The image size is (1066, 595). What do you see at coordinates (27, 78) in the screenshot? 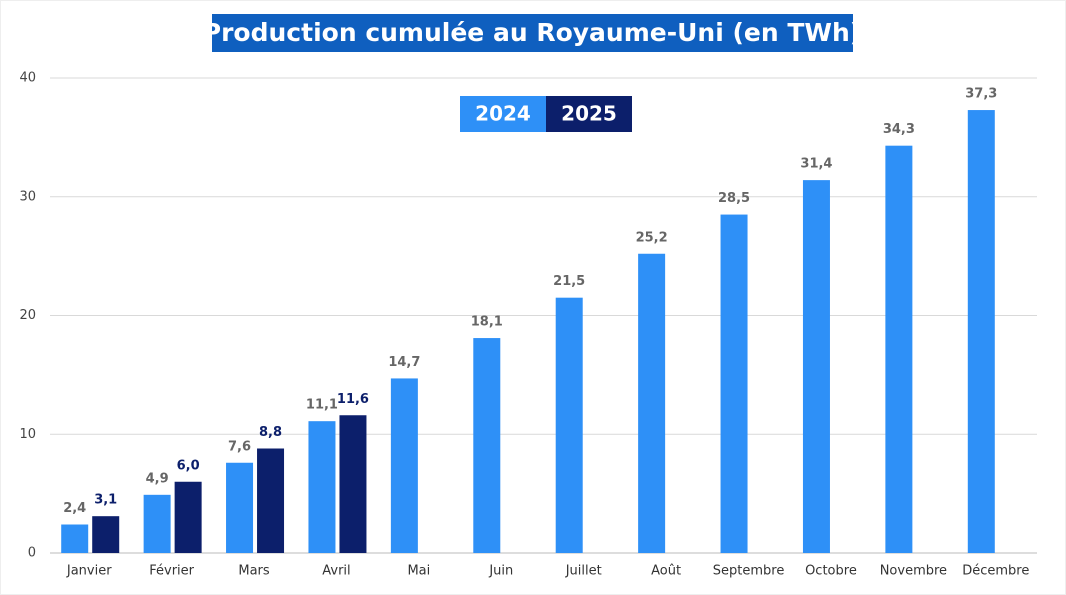
I see `y-tick-label: 40` at bounding box center [27, 78].